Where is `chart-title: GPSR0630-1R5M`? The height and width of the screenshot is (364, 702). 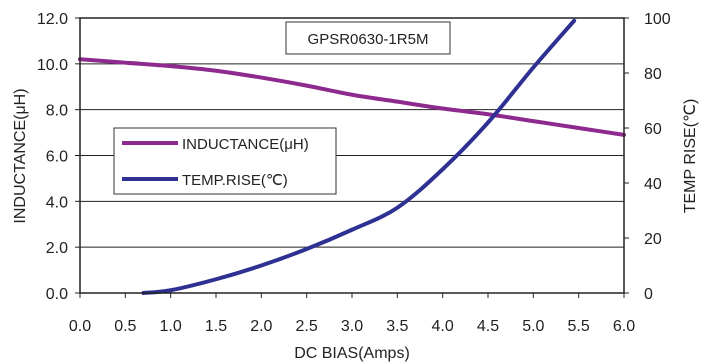 chart-title: GPSR0630-1R5M is located at coordinates (368, 39).